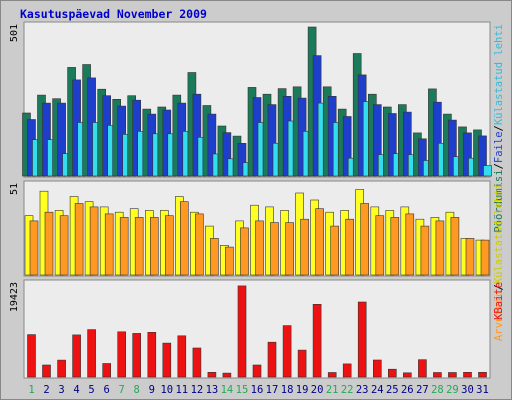  I want to click on x-tick-label: 31, so click(482, 390).